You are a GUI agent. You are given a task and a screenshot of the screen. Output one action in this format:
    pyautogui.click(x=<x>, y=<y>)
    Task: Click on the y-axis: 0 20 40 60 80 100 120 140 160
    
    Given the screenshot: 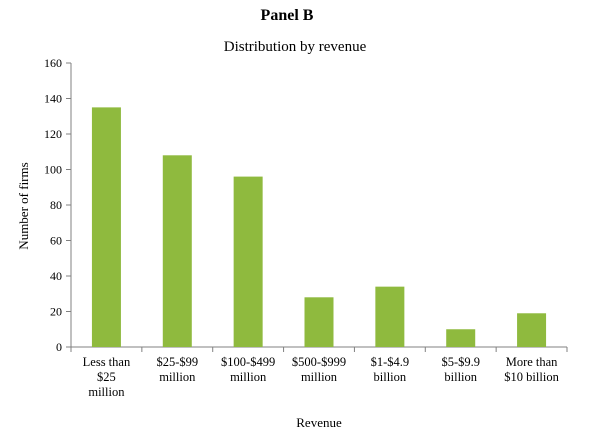 What is the action you would take?
    pyautogui.click(x=58, y=205)
    